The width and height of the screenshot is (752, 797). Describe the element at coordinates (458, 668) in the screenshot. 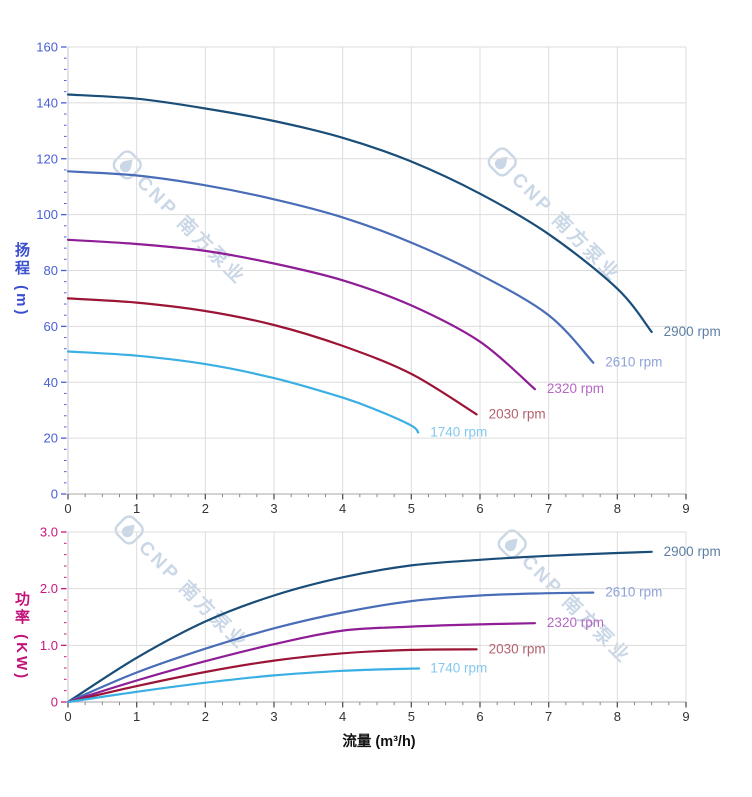

I see `power-curve-label-1740-rpm: 1740 rpm` at that location.